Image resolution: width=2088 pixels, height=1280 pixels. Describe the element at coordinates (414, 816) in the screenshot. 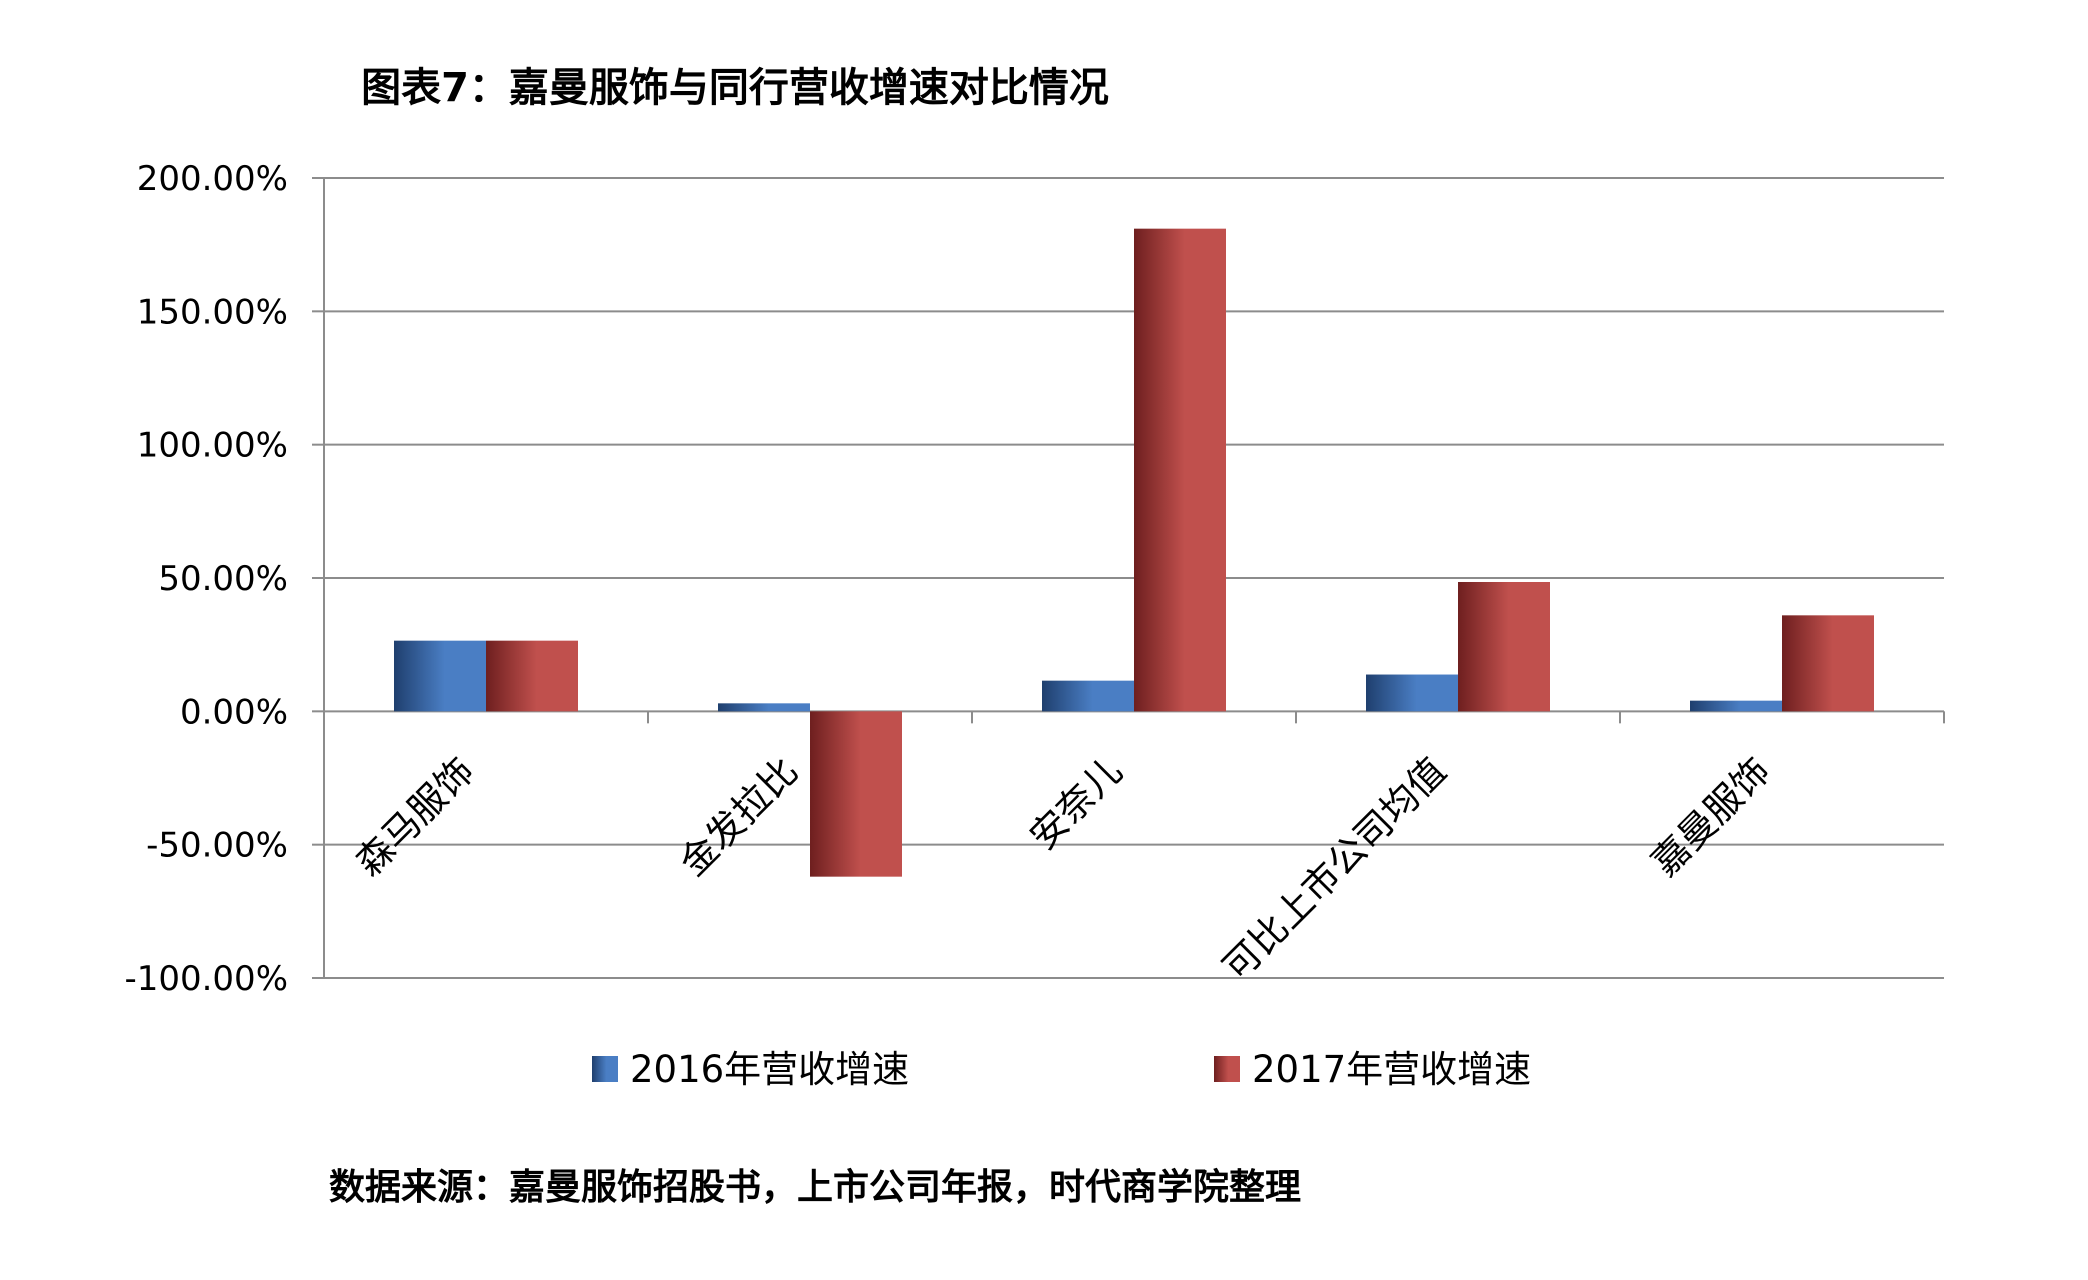

I see `x-category-label: 森马服饰` at that location.